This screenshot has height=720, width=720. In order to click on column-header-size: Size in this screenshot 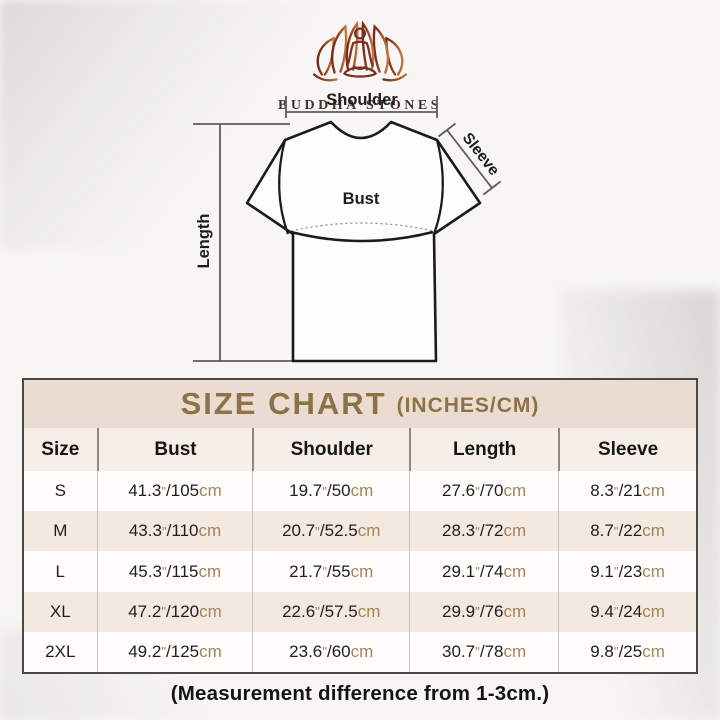, I will do `click(60, 449)`.